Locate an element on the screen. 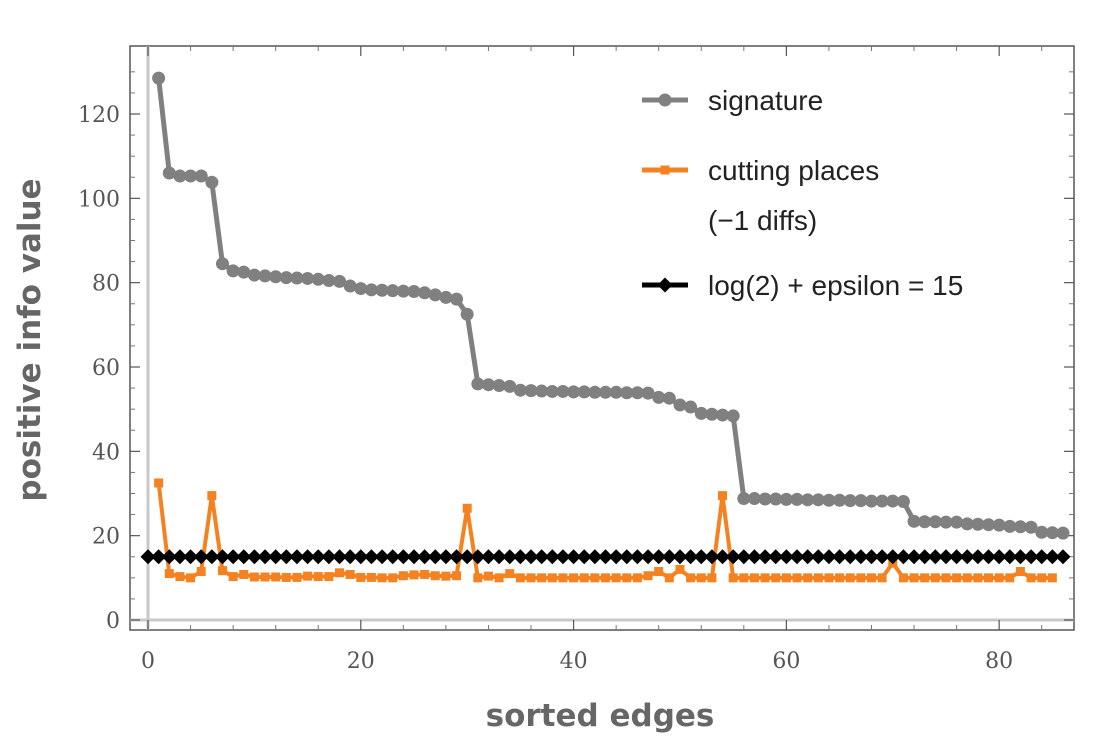 This screenshot has width=1108, height=737. legend-item-cutting-places: cutting places (−1 diffs) is located at coordinates (760, 195).